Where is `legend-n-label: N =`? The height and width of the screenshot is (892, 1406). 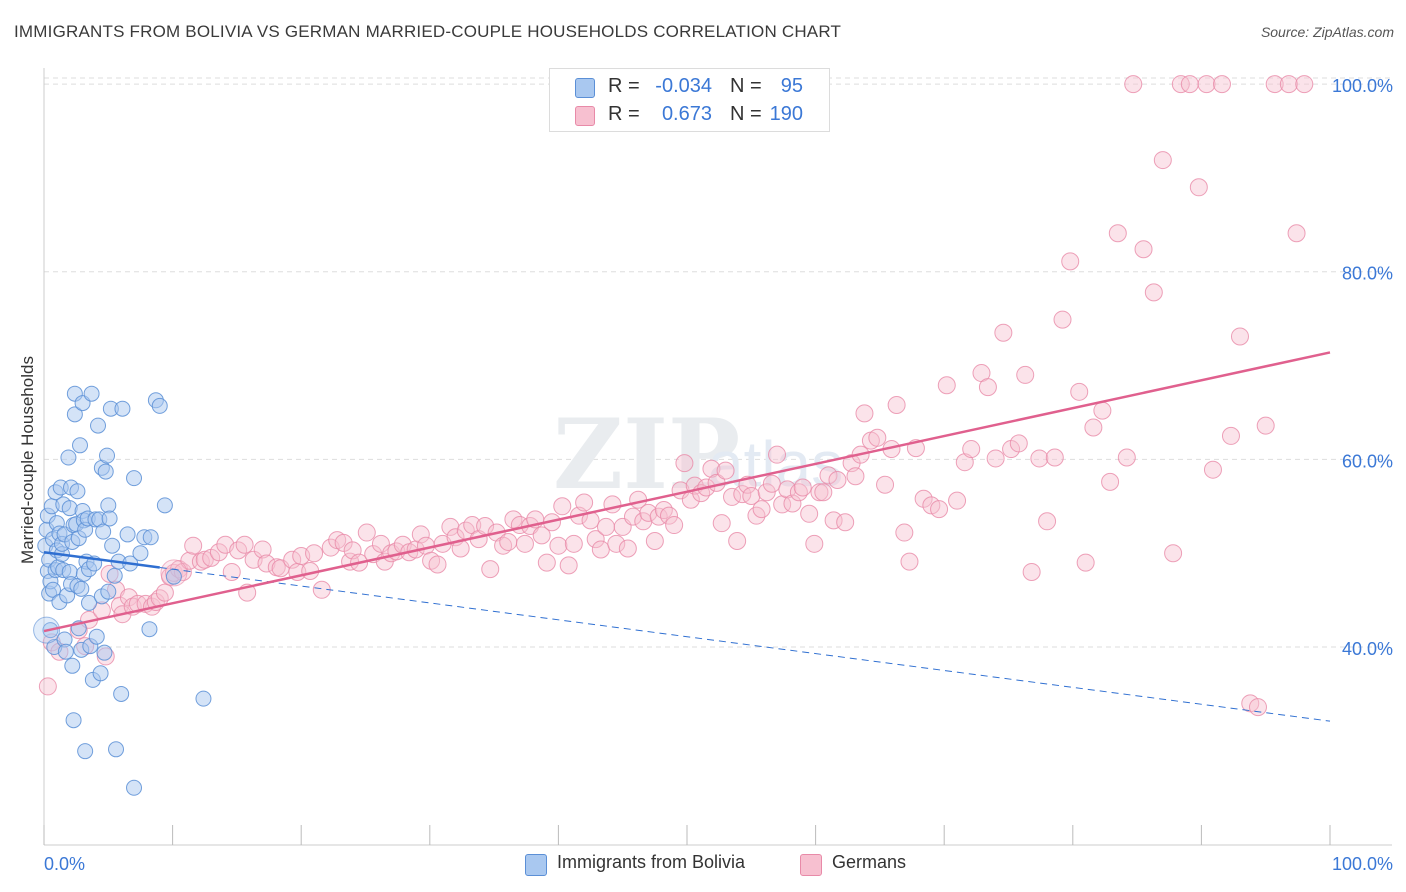 legend-n-label: N = is located at coordinates (746, 86).